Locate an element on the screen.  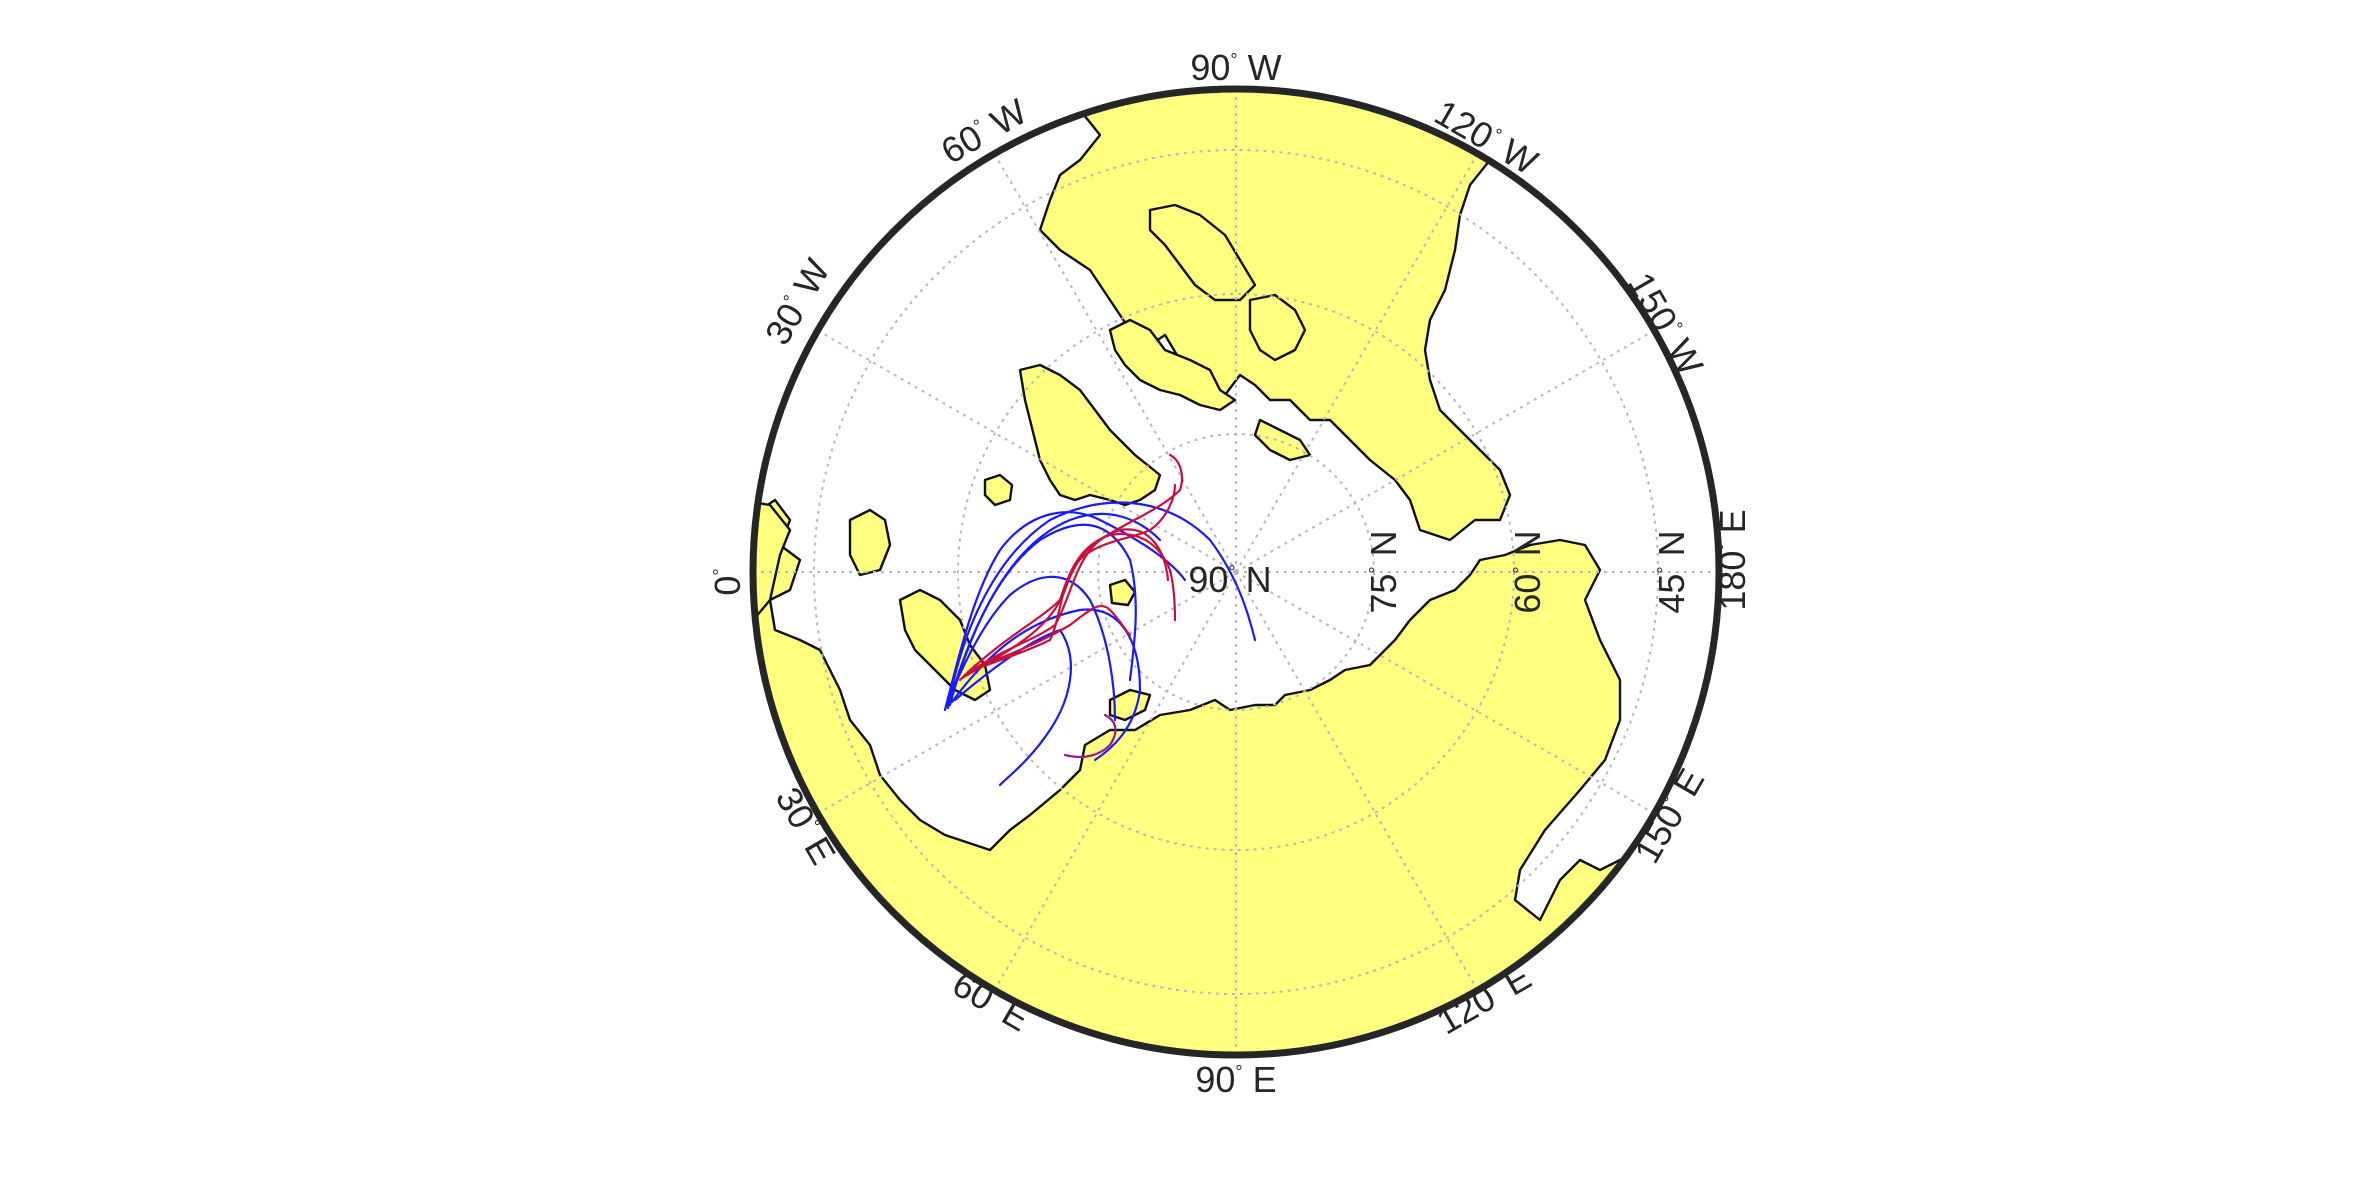
land-british-isles is located at coordinates (870, 542).